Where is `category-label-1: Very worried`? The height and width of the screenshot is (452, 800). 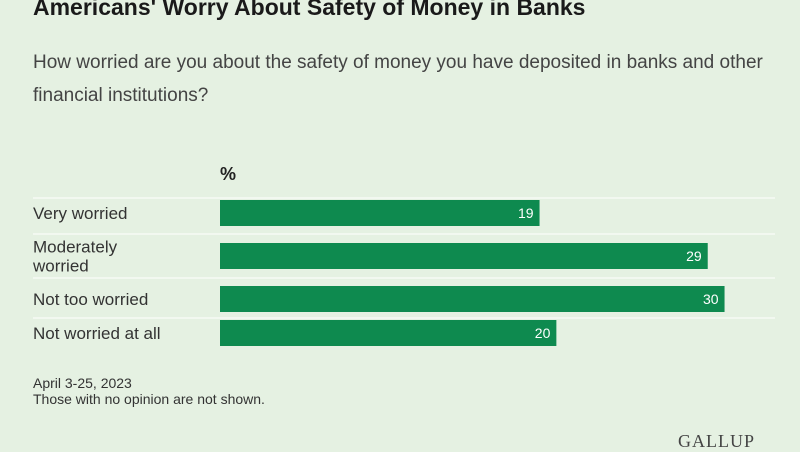
category-label-1: Very worried is located at coordinates (80, 213).